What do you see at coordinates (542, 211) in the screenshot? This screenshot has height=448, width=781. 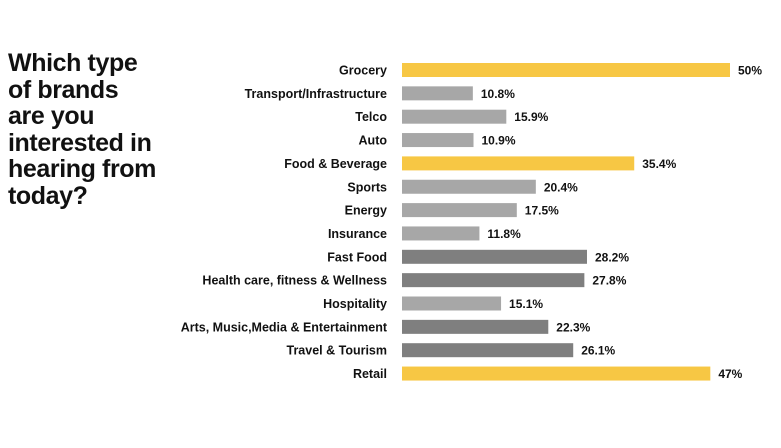 I see `value-label: 17.5%` at bounding box center [542, 211].